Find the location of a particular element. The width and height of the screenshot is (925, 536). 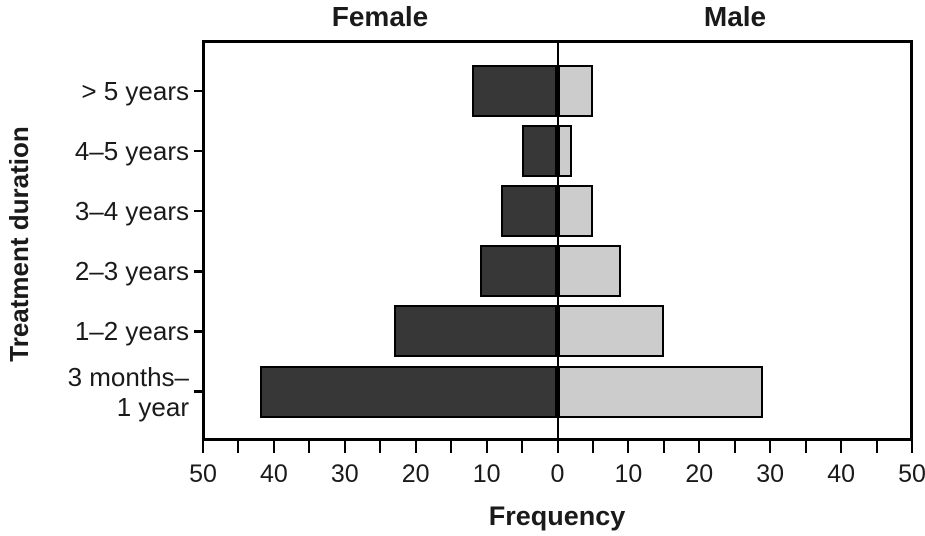

male-column-header: Male is located at coordinates (735, 16).